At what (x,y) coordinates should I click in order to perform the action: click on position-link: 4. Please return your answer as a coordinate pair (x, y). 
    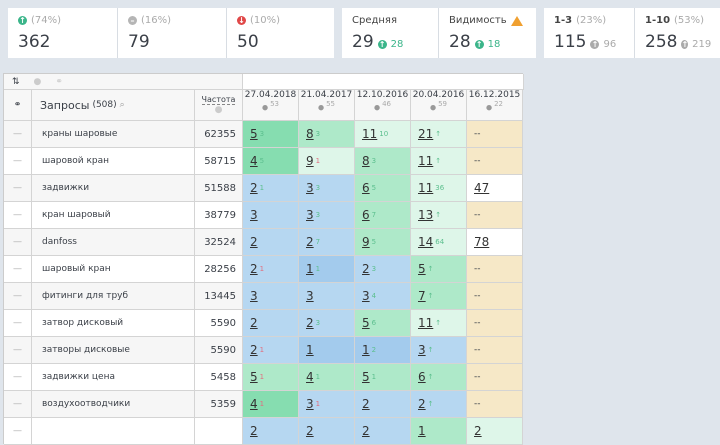
    Looking at the image, I should click on (254, 404).